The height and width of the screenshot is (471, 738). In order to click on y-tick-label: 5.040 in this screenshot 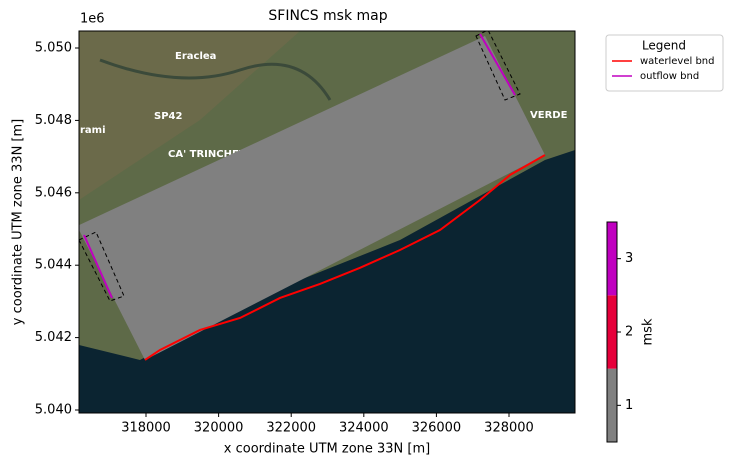, I will do `click(53, 409)`.